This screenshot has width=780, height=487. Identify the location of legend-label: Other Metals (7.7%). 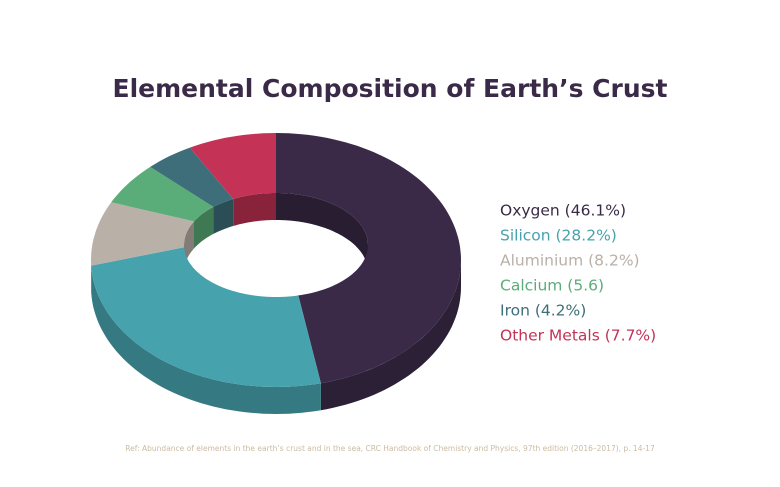
(578, 336).